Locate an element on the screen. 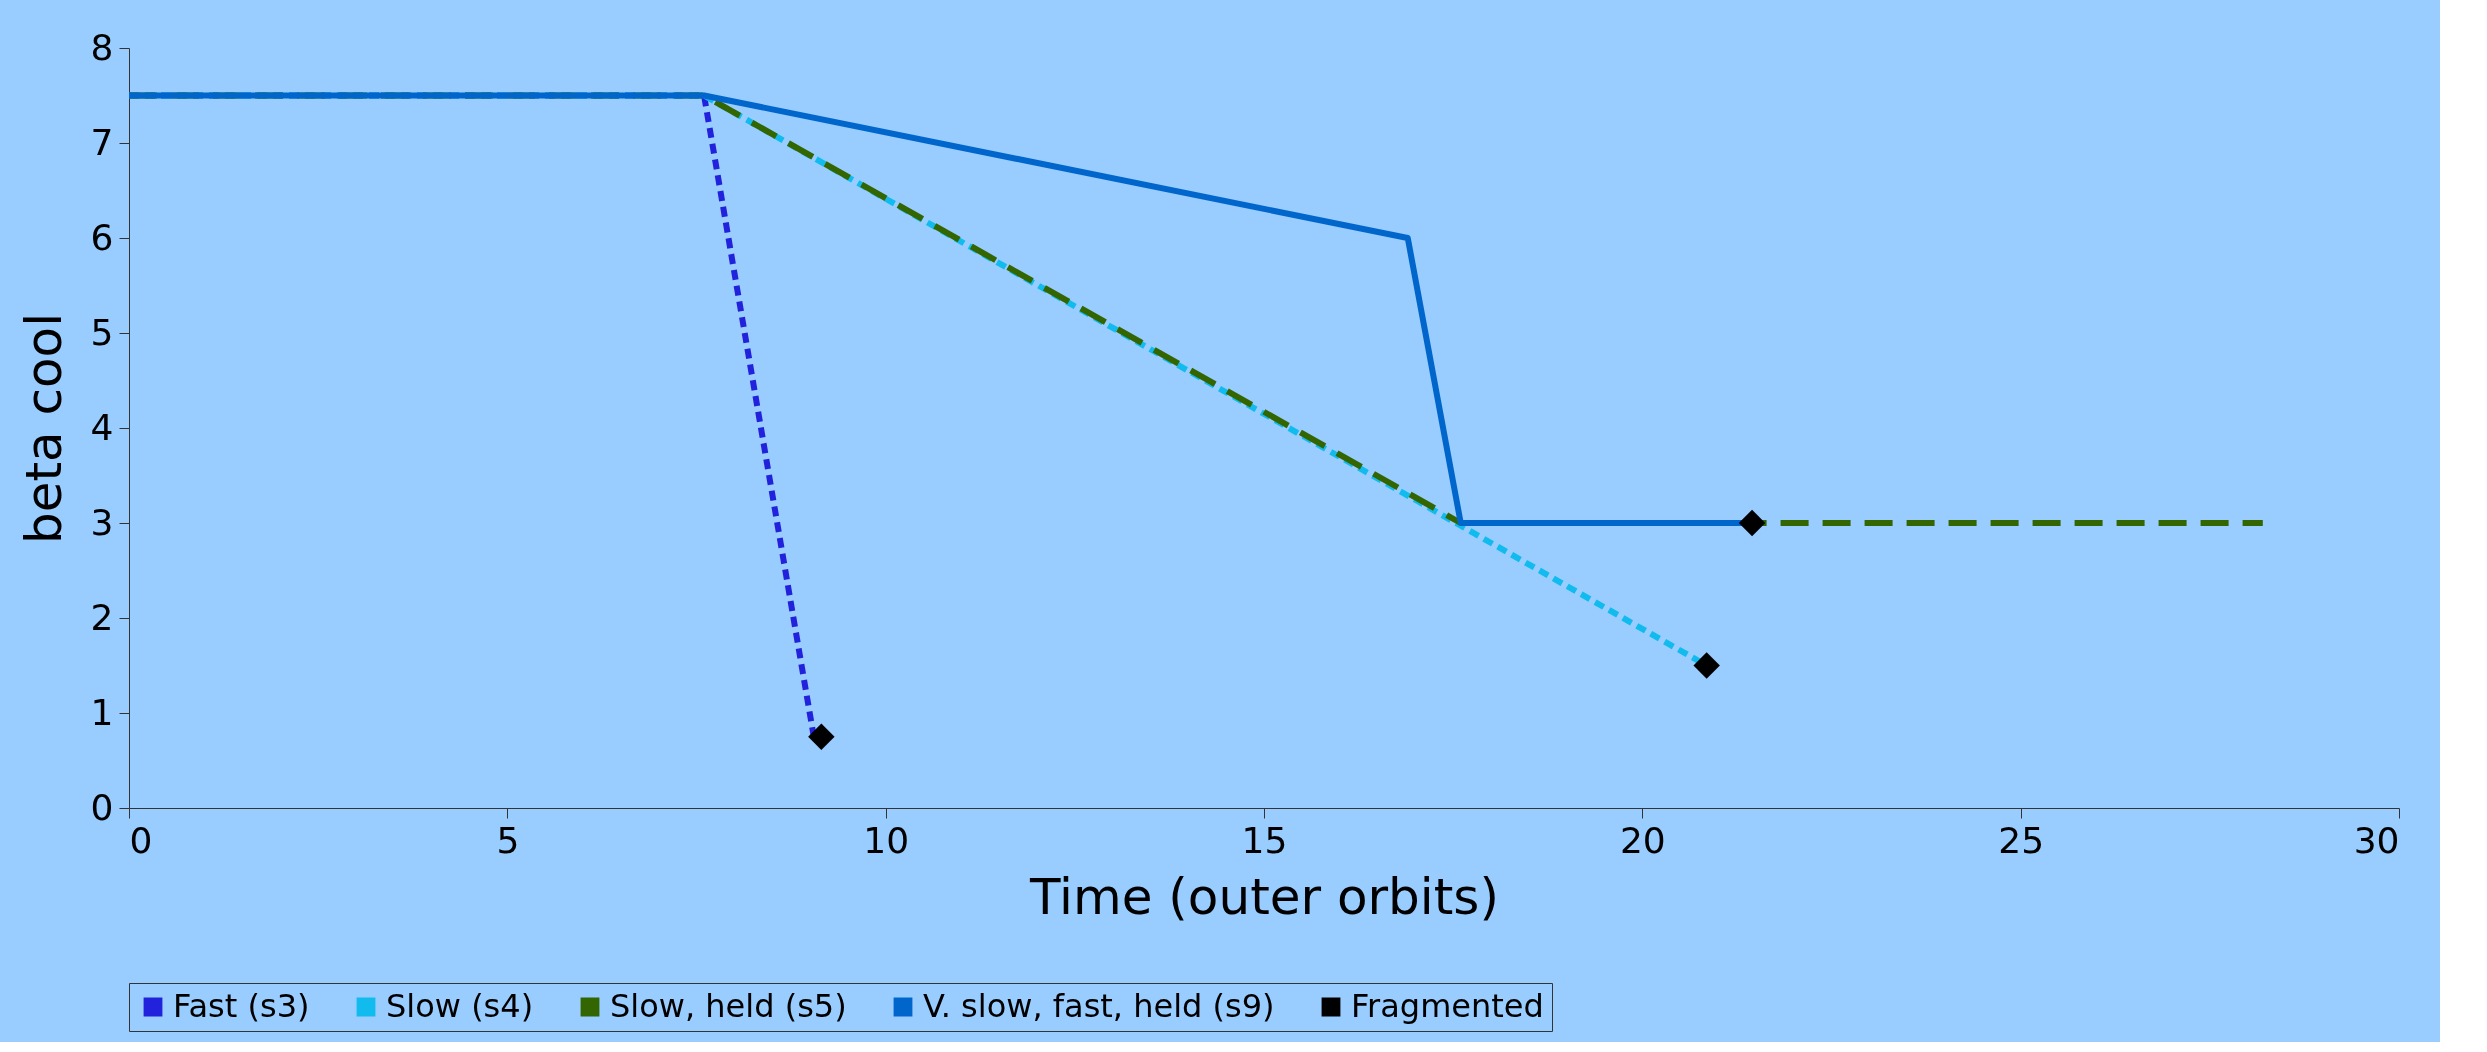 The height and width of the screenshot is (1052, 2487). x-tick-label: 20 is located at coordinates (1642, 840).